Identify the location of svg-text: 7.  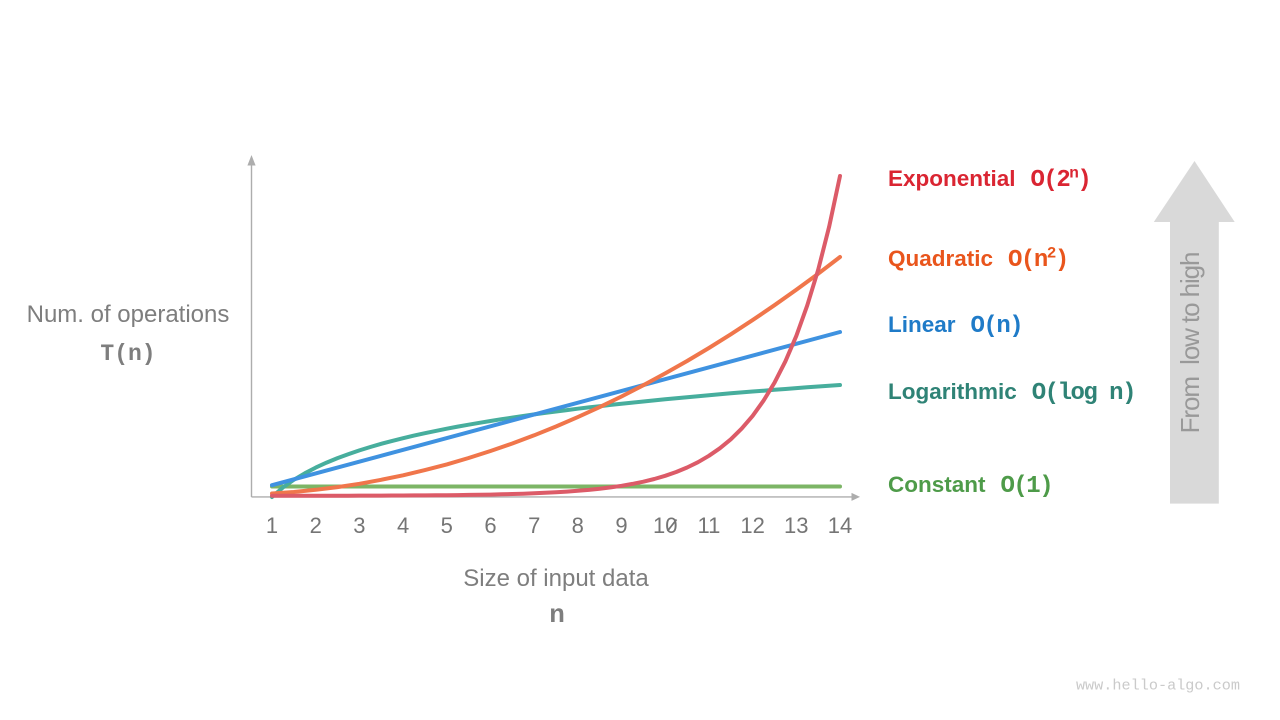
(534, 525).